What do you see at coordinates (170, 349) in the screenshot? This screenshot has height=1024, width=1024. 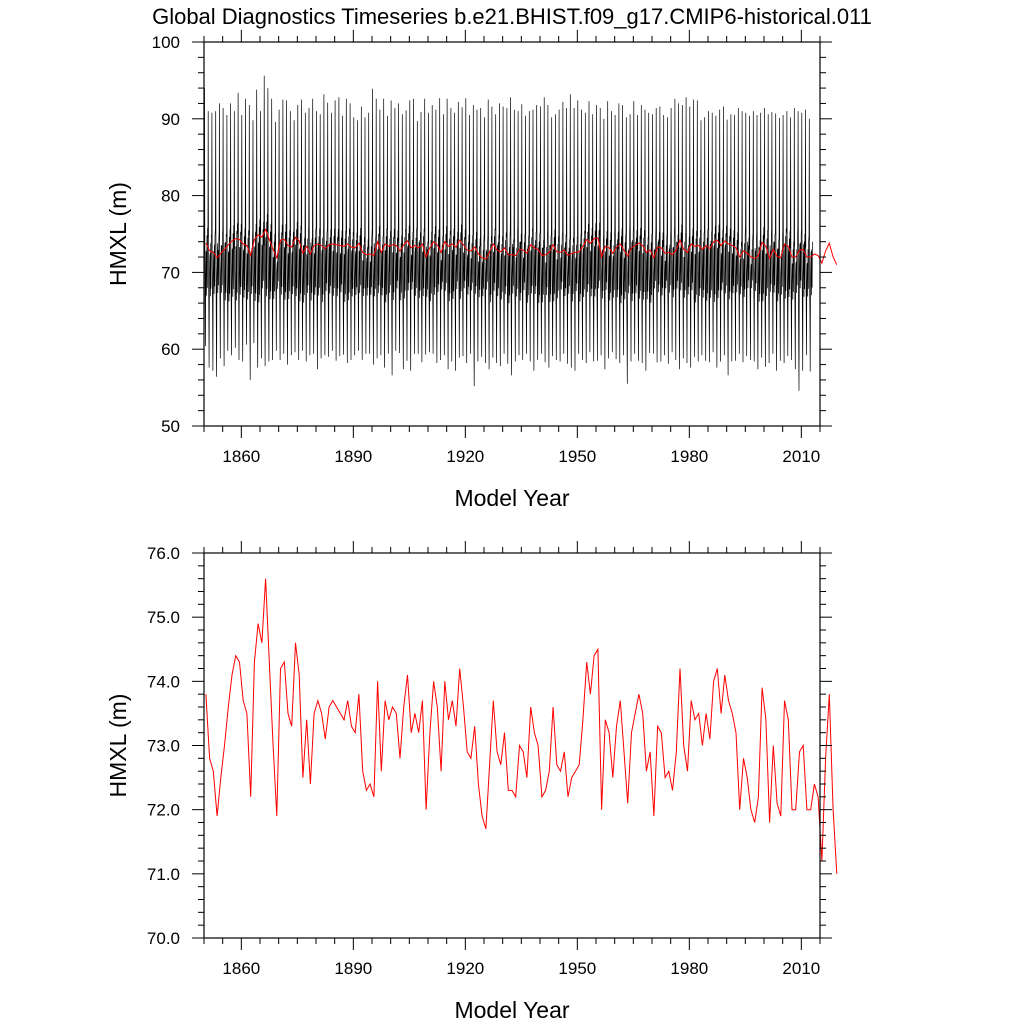 I see `y-tick-label: 60` at bounding box center [170, 349].